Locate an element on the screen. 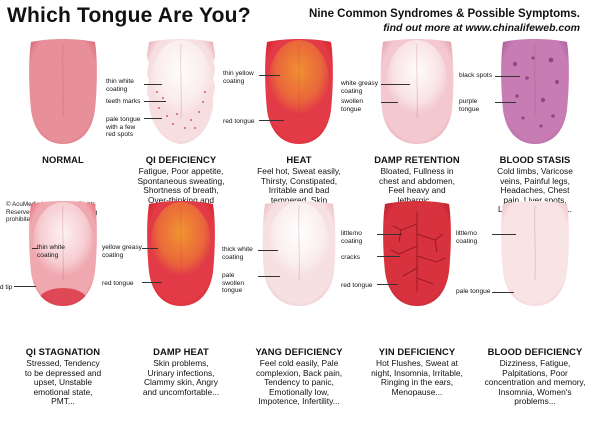 This screenshot has width=590, height=421. symptom-line: Hot Flushes, Sweat at is located at coordinates (417, 363).